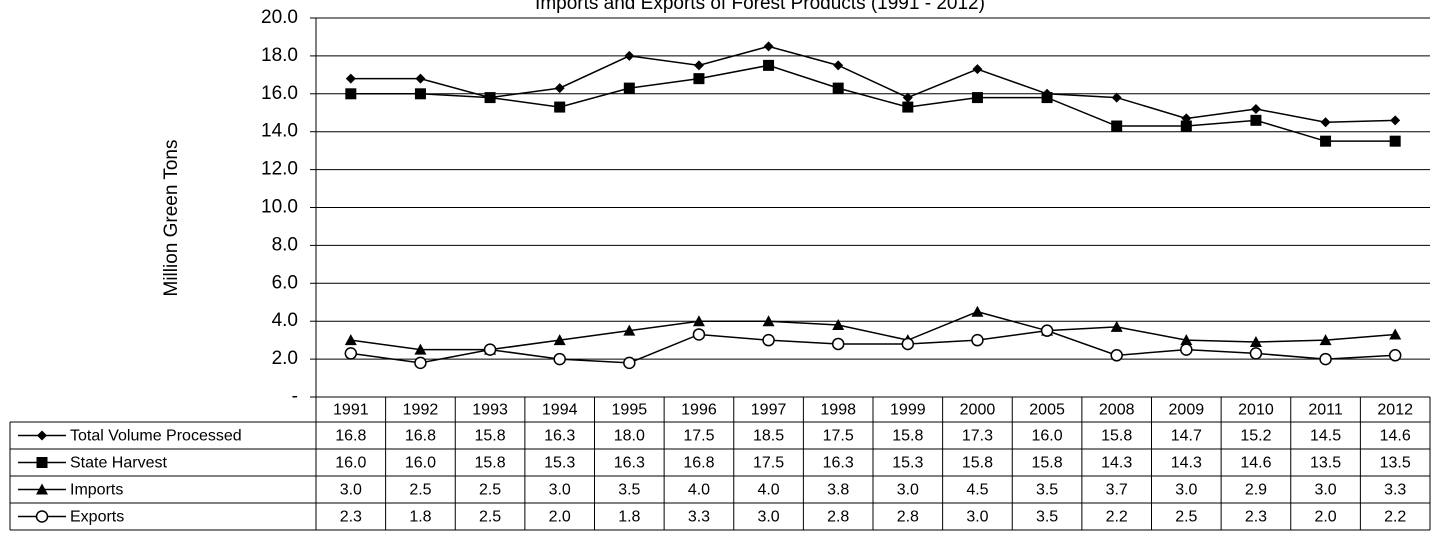  I want to click on y-tick-label: 2.0, so click(285, 358).